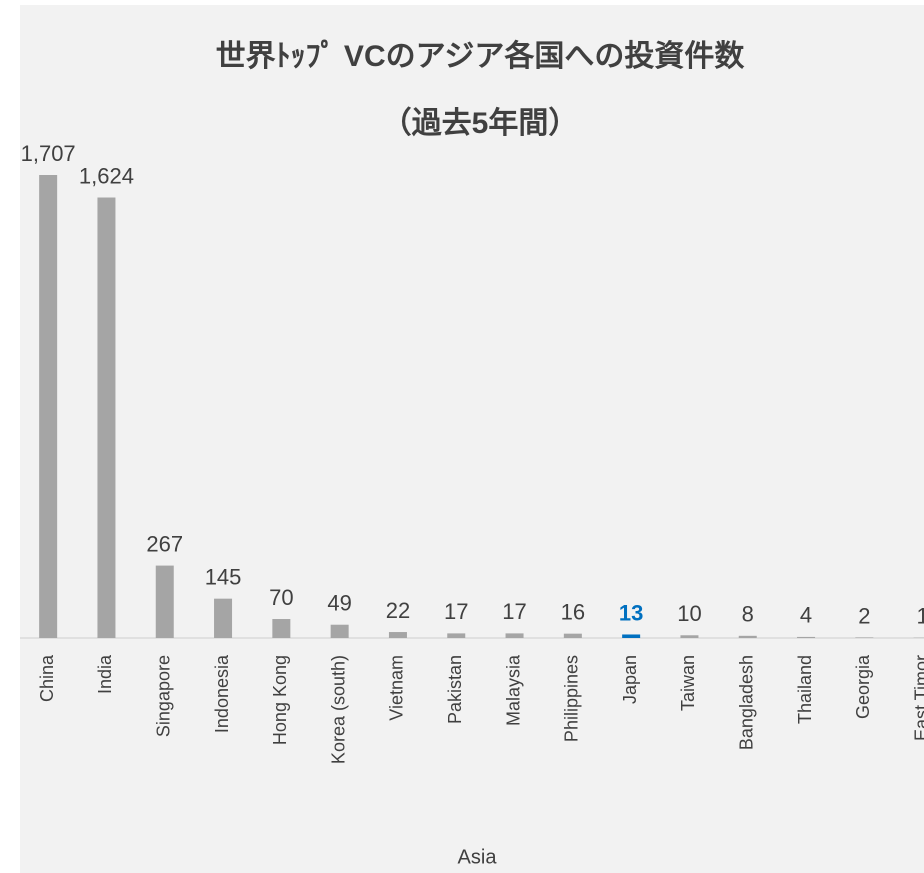  Describe the element at coordinates (631, 612) in the screenshot. I see `value-label: 13` at that location.